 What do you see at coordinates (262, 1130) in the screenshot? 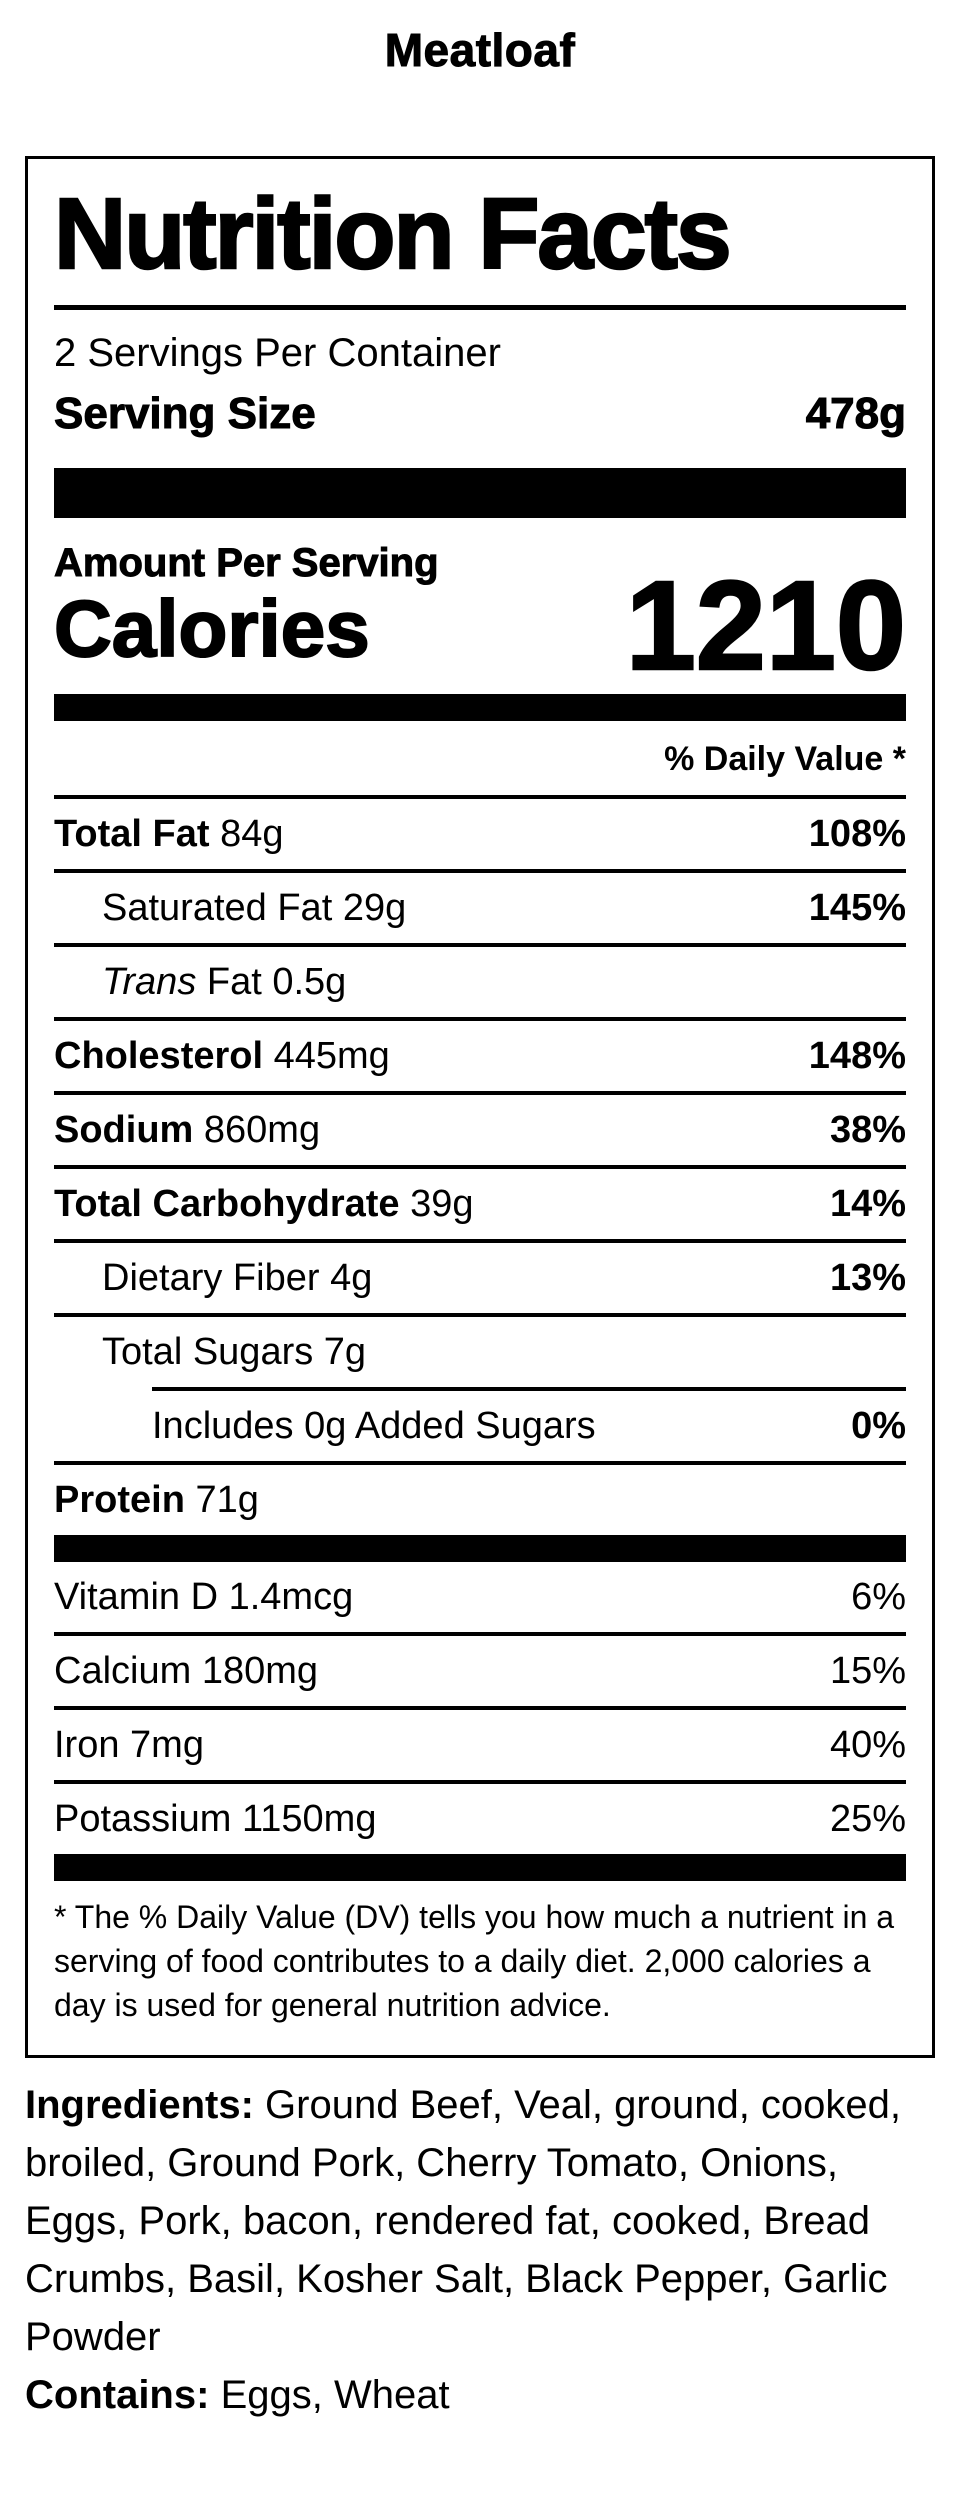
I see `nutrient-amount: 860mg` at bounding box center [262, 1130].